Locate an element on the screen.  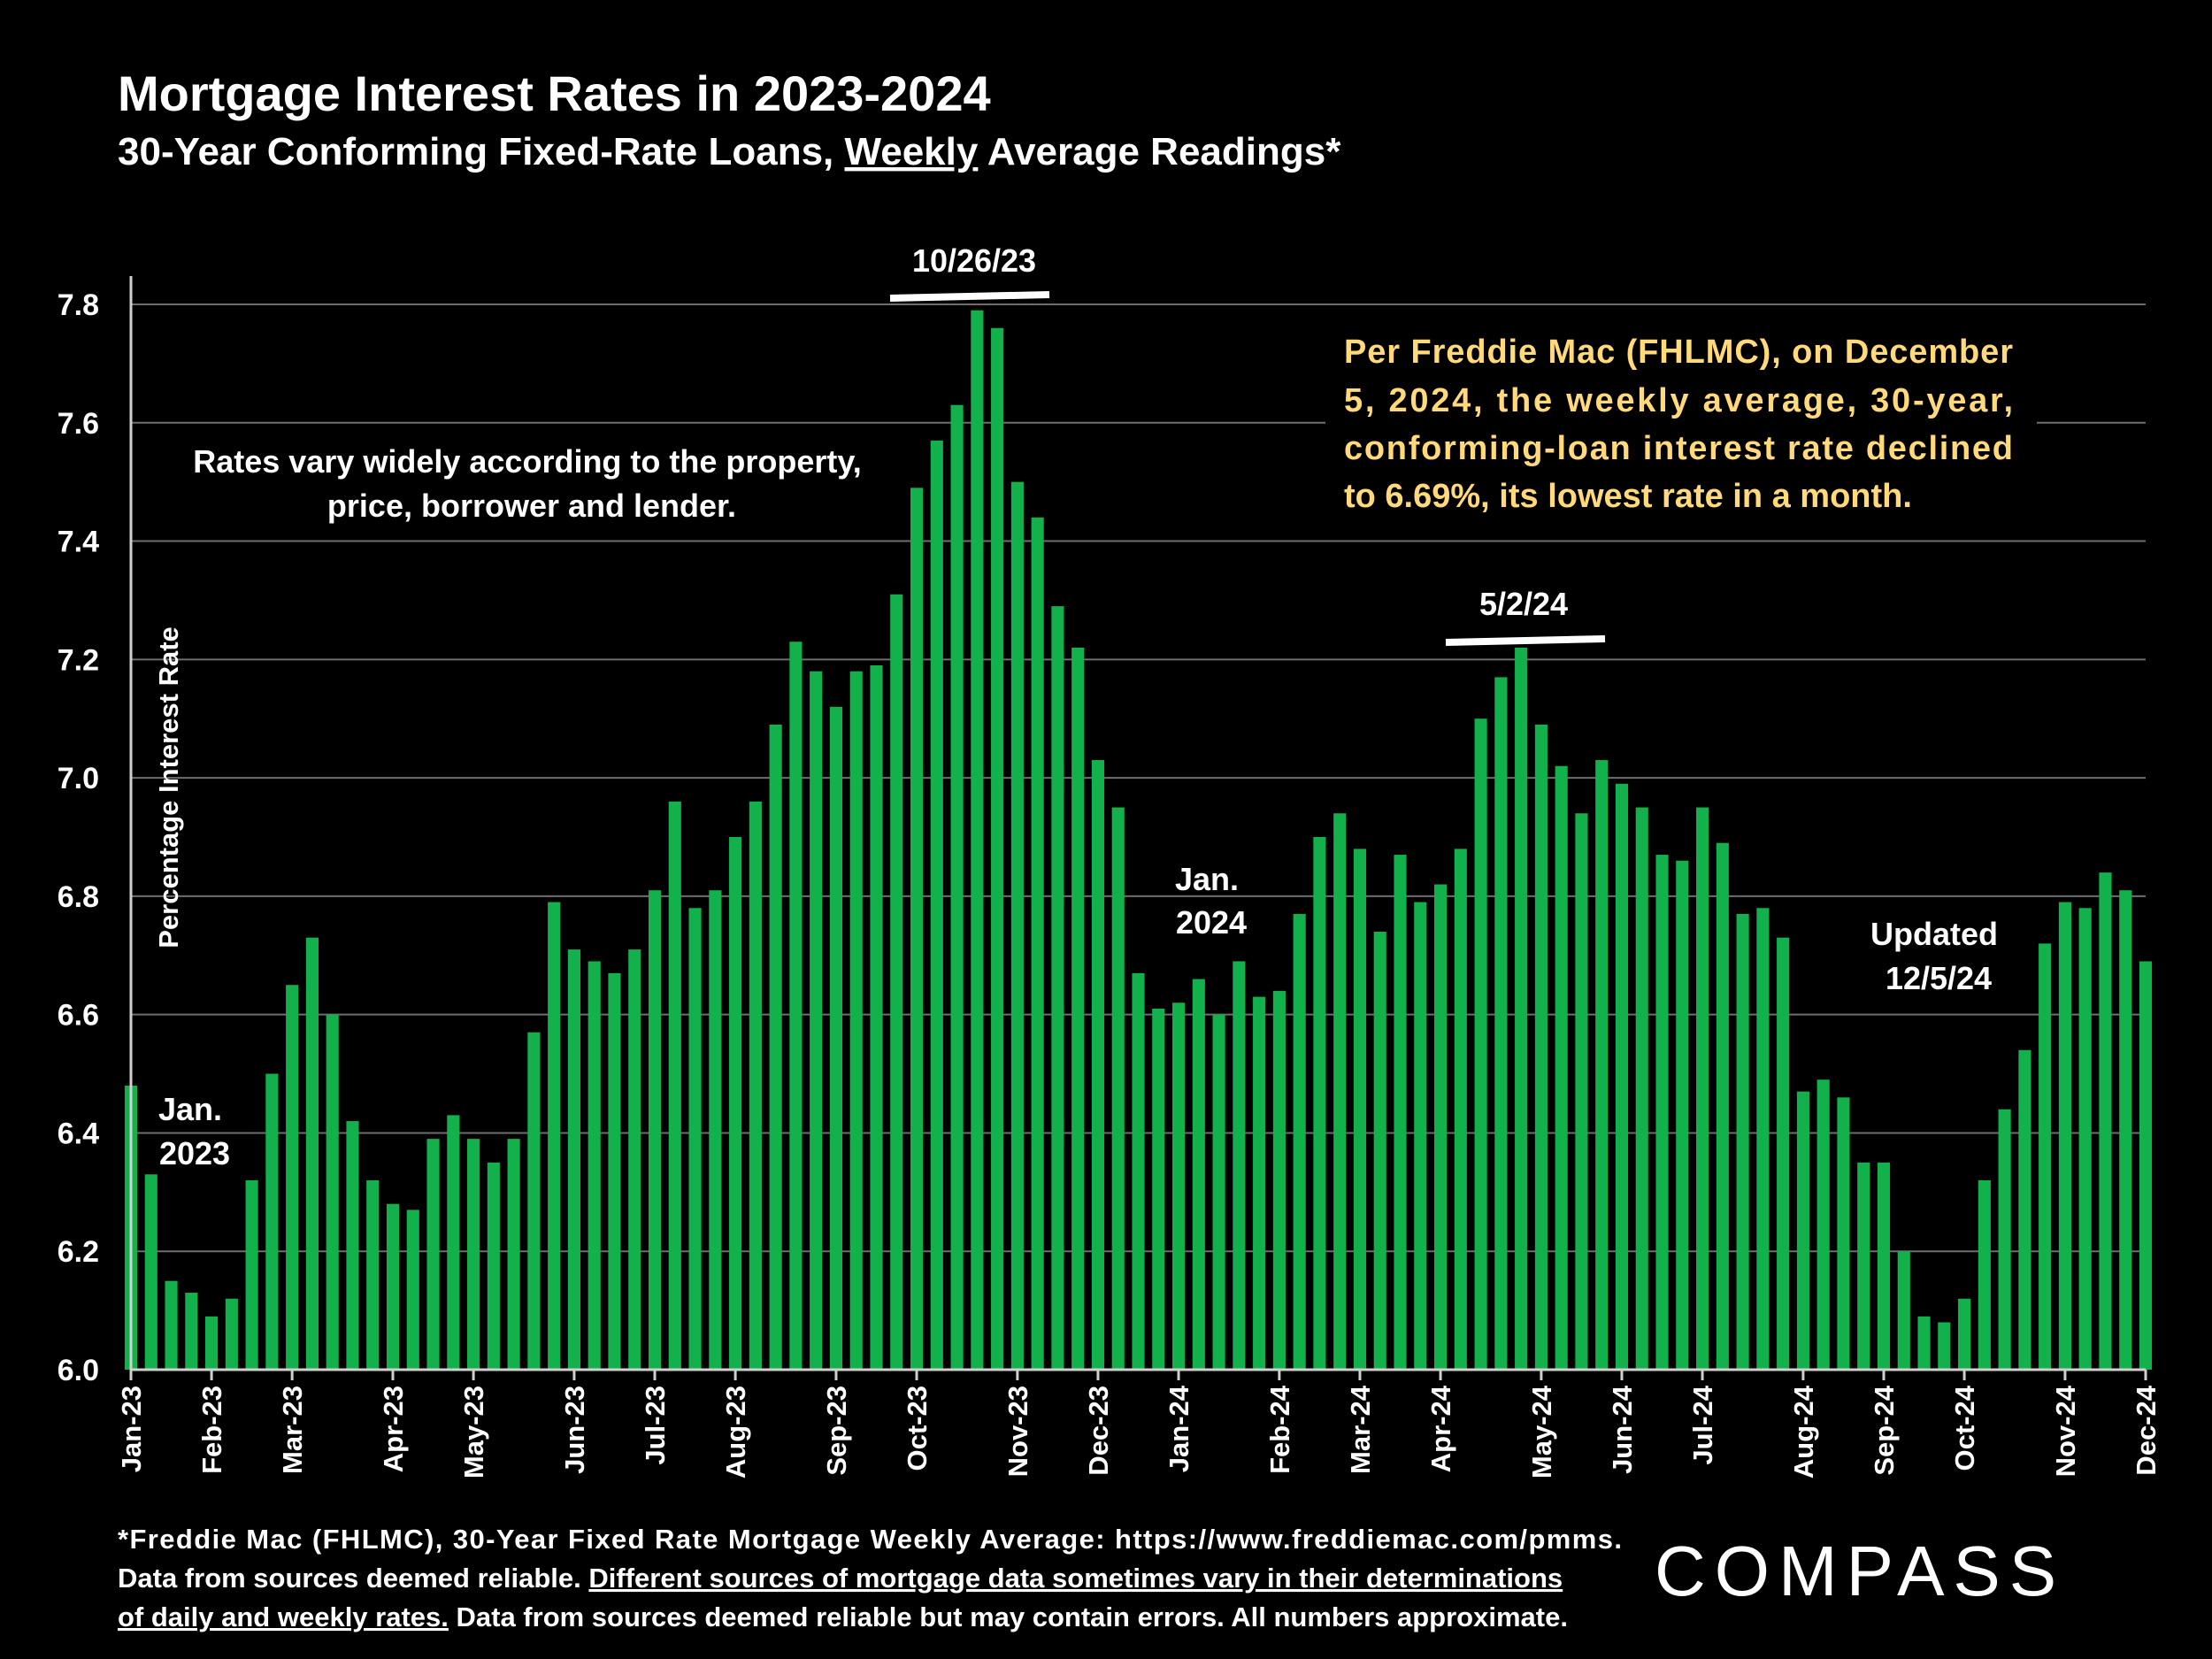
y-tick-label: 7.4 is located at coordinates (79, 543).